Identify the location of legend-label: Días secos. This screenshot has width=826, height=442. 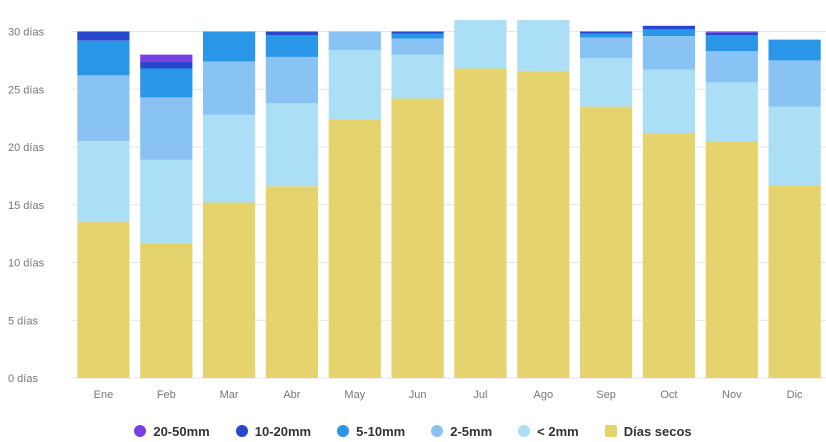
(657, 431).